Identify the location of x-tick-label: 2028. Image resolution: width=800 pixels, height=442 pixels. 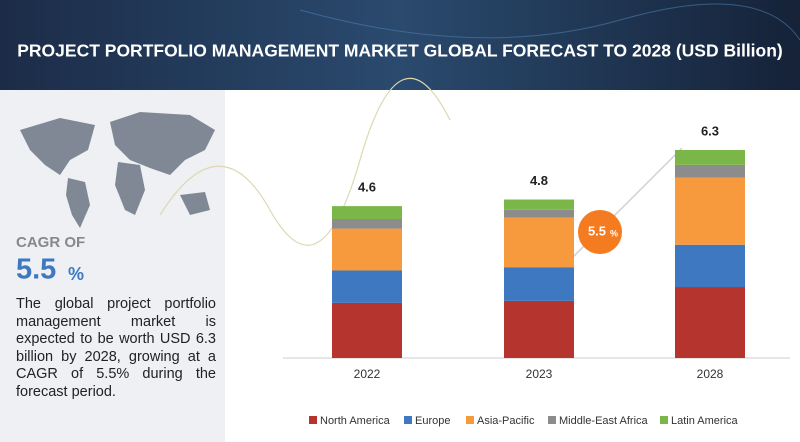
(710, 374).